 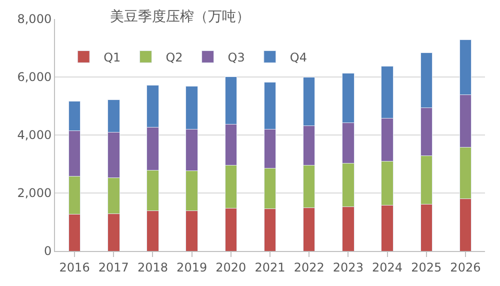 What do you see at coordinates (34, 193) in the screenshot?
I see `y-tick-label: 2,000` at bounding box center [34, 193].